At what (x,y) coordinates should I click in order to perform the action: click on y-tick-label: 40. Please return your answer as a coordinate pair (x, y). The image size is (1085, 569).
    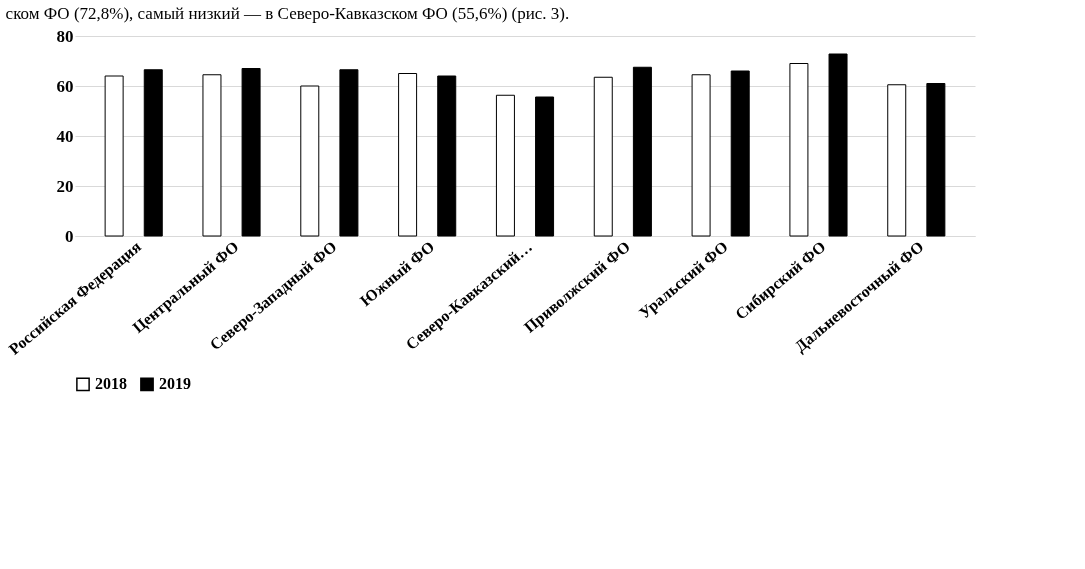
    Looking at the image, I should click on (65, 136).